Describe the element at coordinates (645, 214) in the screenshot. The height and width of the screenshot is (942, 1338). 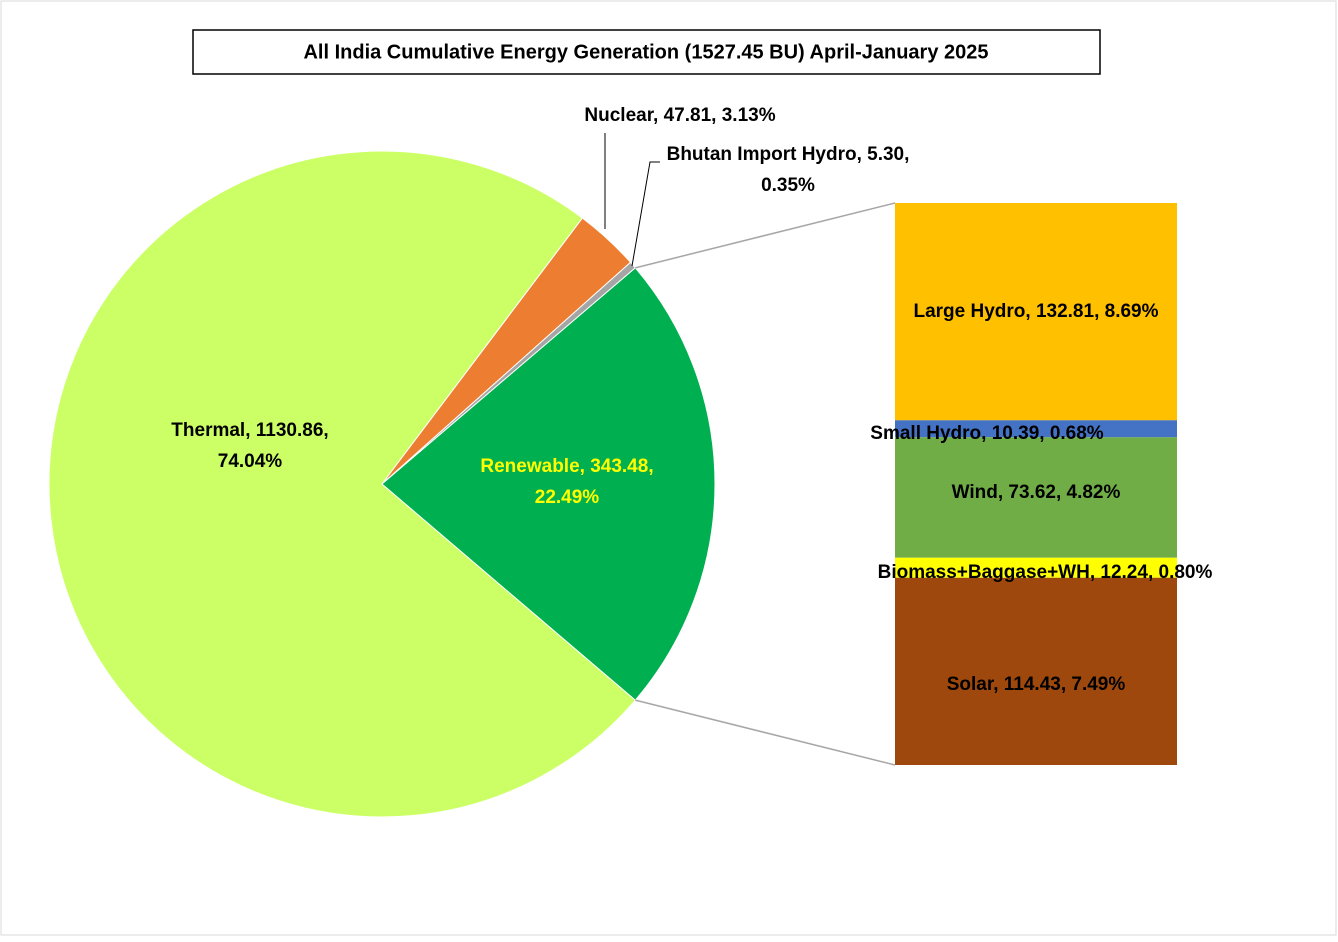
I see `leader-line` at that location.